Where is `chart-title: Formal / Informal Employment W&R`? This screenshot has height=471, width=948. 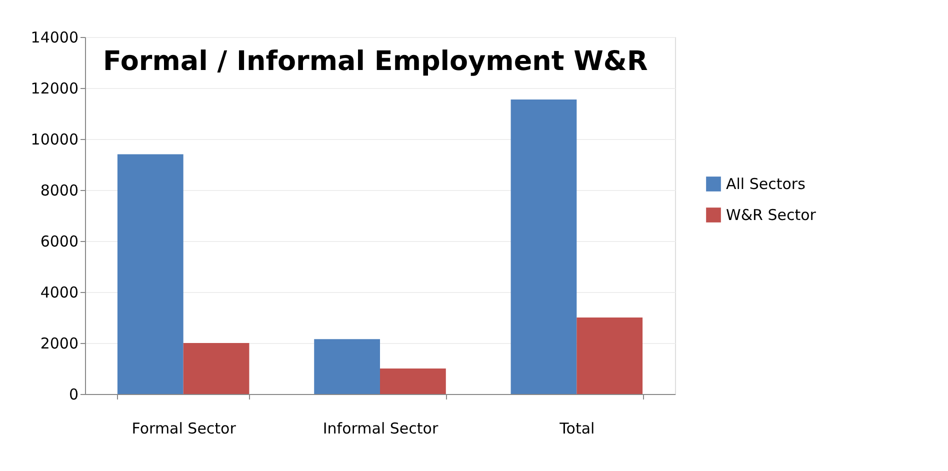 chart-title: Formal / Informal Employment W&R is located at coordinates (375, 61).